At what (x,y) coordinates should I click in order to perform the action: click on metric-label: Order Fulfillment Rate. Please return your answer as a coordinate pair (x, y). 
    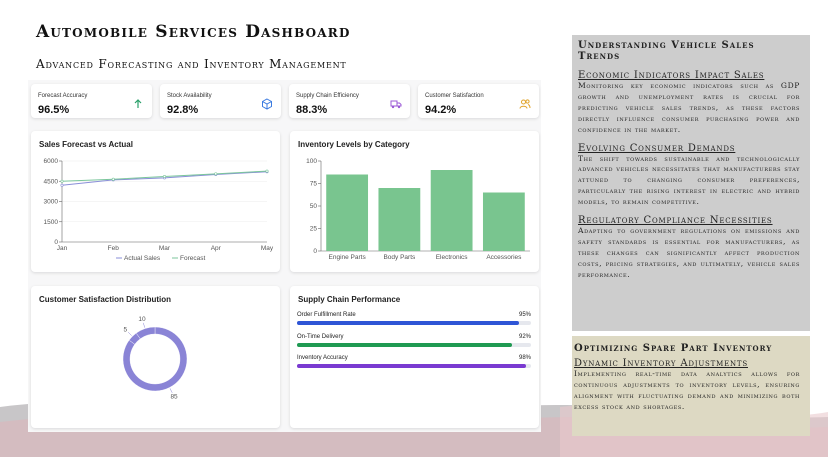
    Looking at the image, I should click on (326, 315).